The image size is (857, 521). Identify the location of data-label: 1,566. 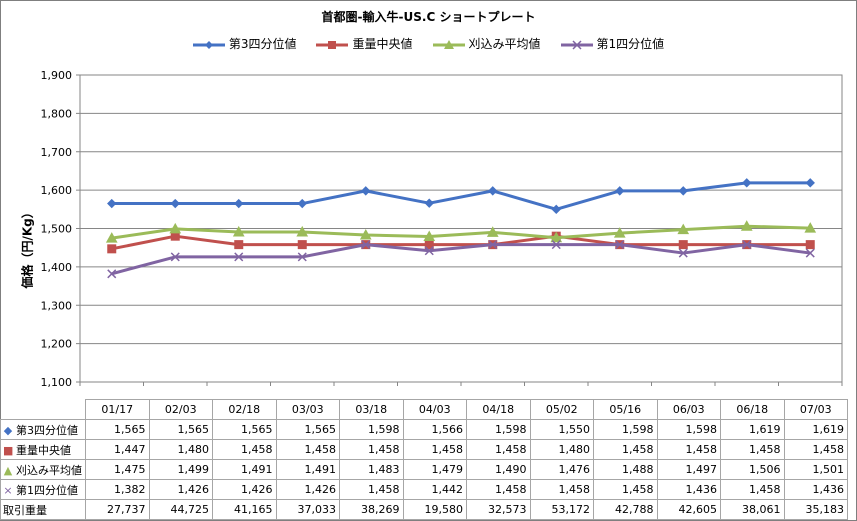
(434, 429).